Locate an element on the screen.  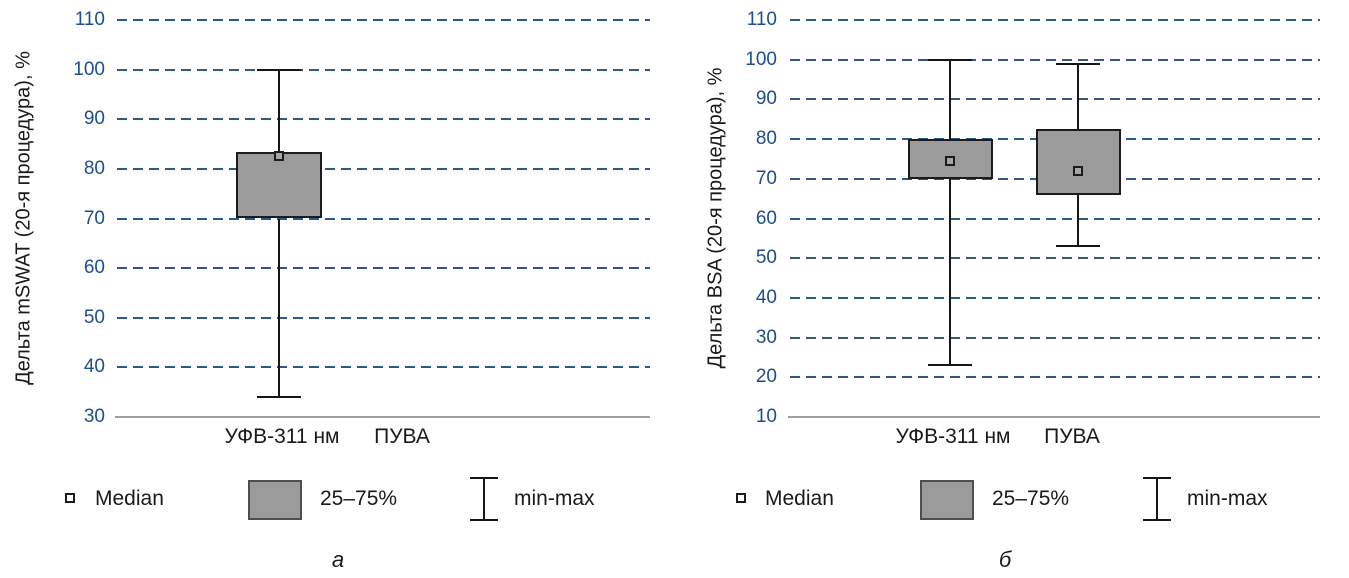
y-tick-label: 10 is located at coordinates (766, 416).